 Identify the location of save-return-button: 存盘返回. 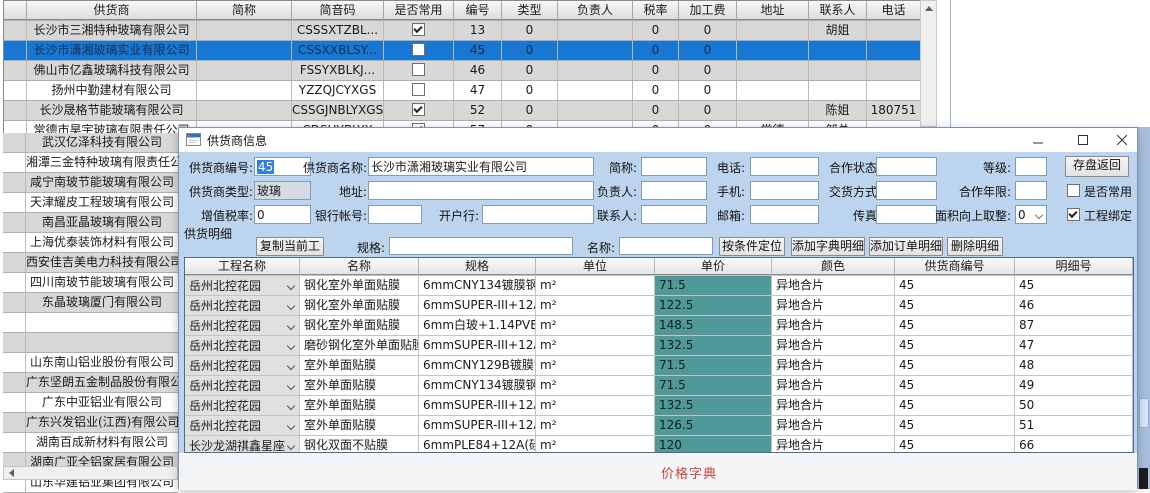
(1097, 166).